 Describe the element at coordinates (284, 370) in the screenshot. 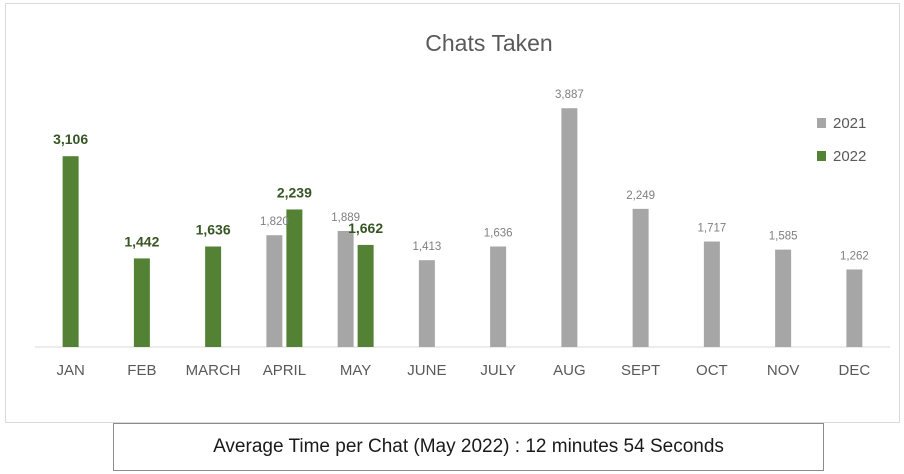

I see `x-tick-label: APRIL` at that location.